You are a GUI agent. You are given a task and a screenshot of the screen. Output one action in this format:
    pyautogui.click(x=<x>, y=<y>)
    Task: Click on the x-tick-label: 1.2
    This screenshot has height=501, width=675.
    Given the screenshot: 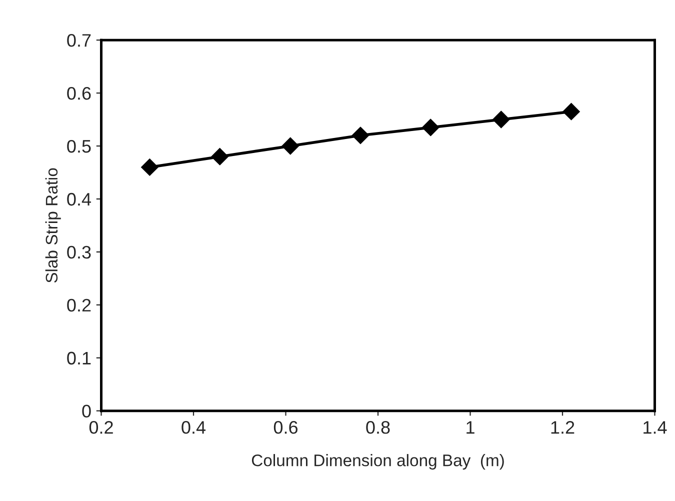 What is the action you would take?
    pyautogui.click(x=562, y=427)
    